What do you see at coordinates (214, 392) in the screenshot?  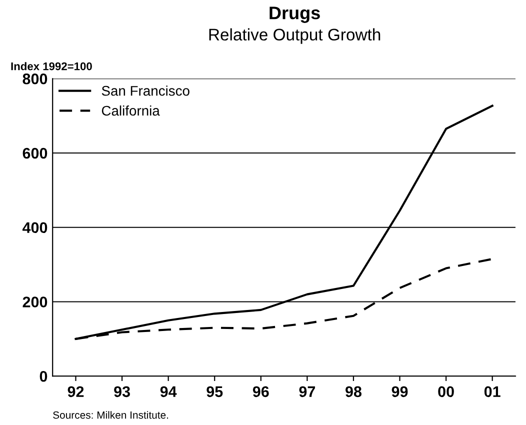 I see `x-tick-label: 95` at bounding box center [214, 392].